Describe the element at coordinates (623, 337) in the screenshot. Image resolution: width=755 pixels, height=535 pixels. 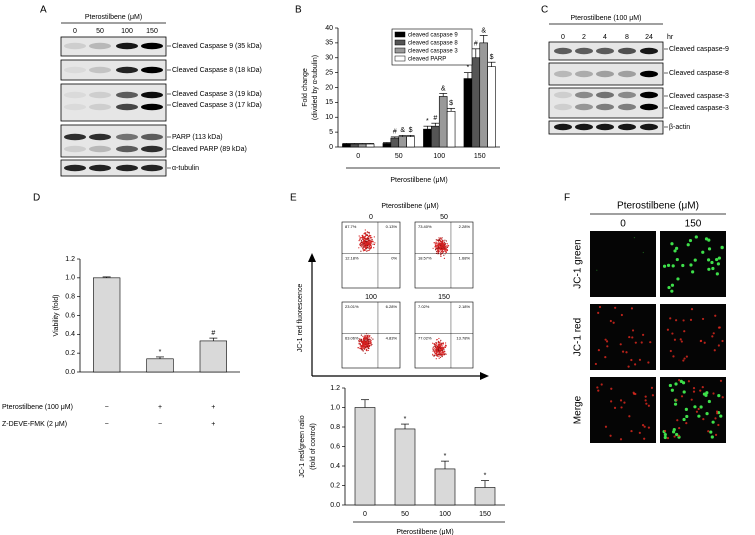
I see `fluorescence-image` at that location.